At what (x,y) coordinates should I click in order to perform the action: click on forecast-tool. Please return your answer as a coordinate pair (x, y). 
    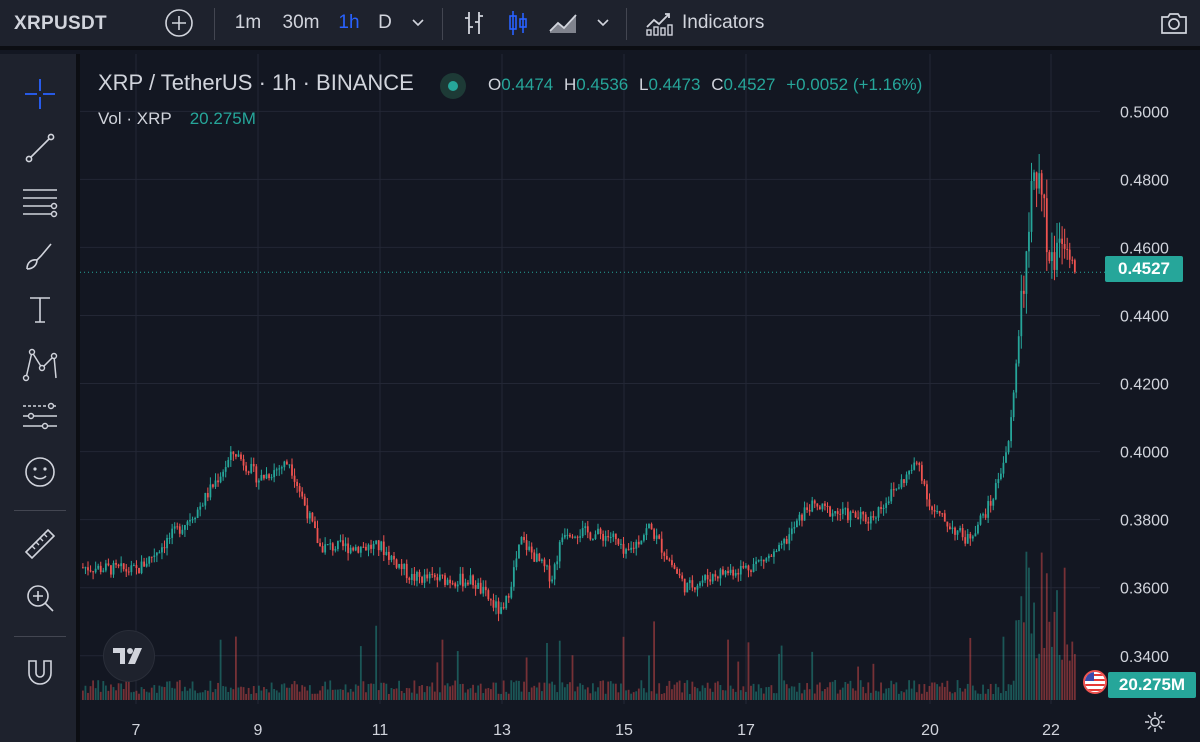
    Looking at the image, I should click on (40, 418).